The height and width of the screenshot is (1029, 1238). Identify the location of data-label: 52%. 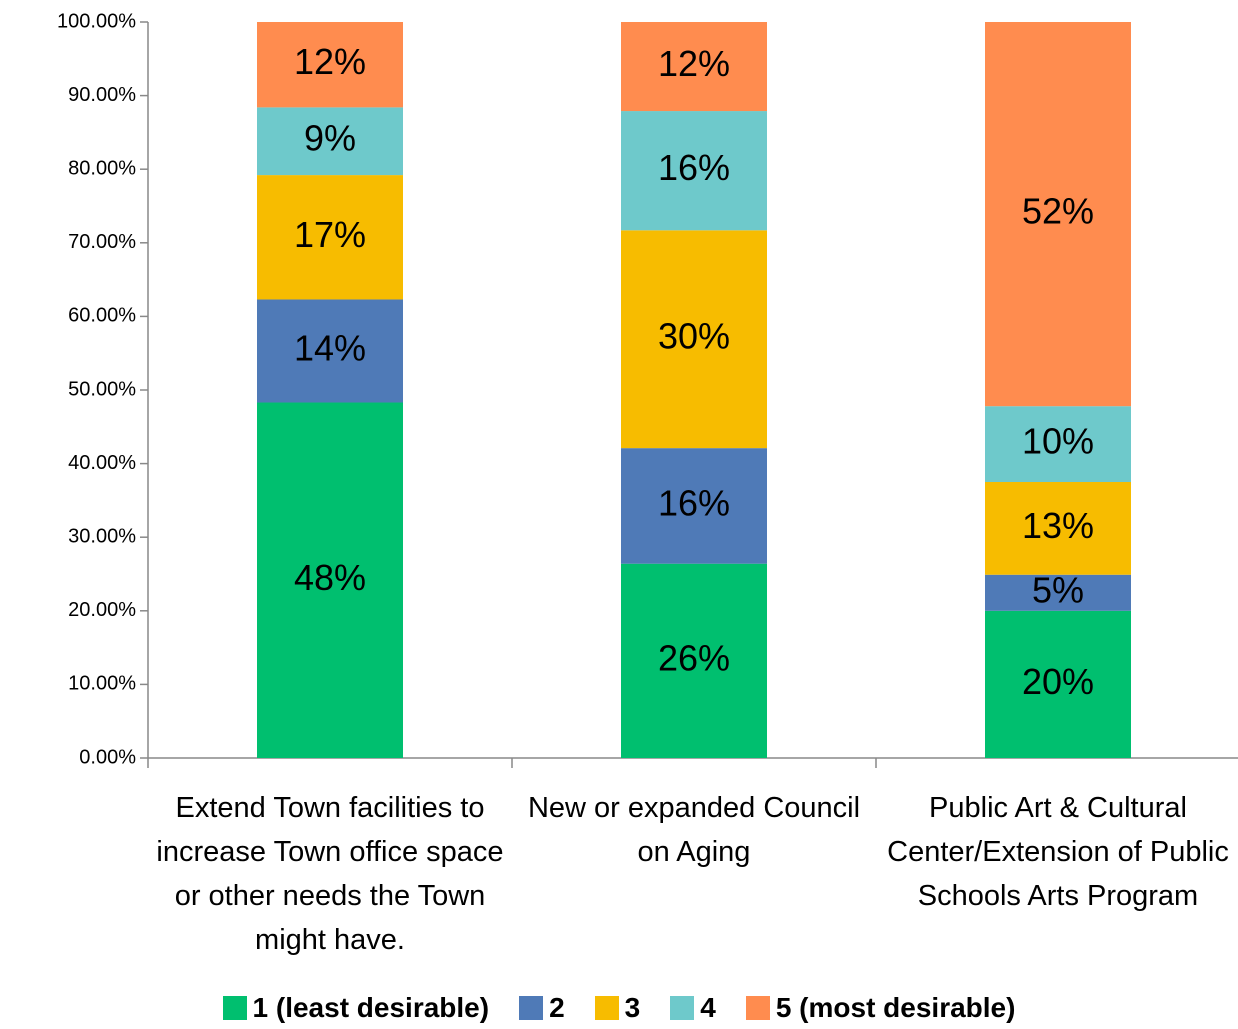
(1058, 211).